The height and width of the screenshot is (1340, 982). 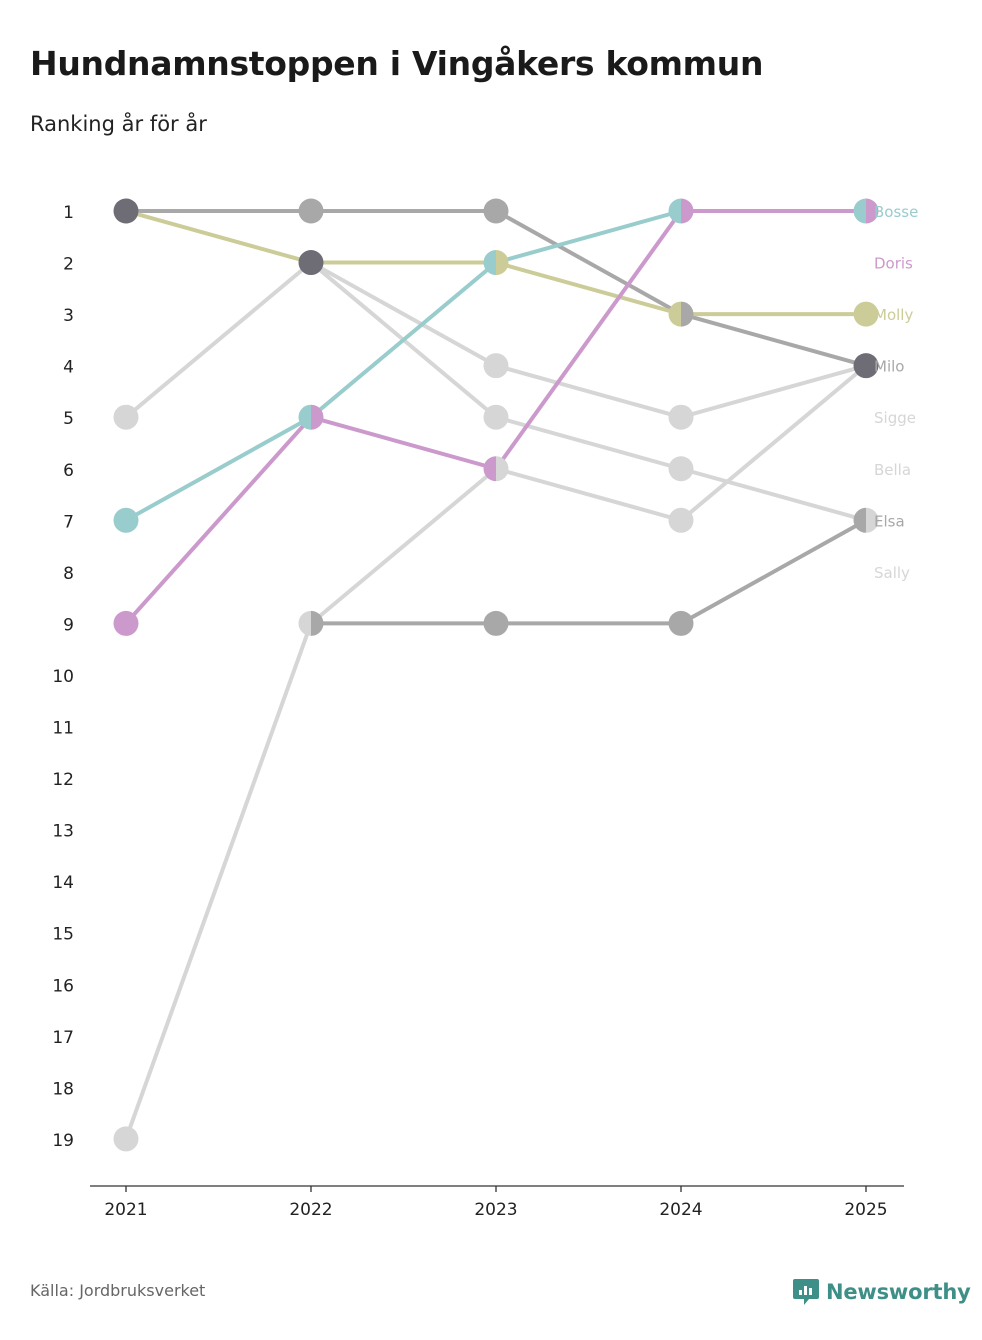 What do you see at coordinates (68, 368) in the screenshot?
I see `y-tick-label: 4` at bounding box center [68, 368].